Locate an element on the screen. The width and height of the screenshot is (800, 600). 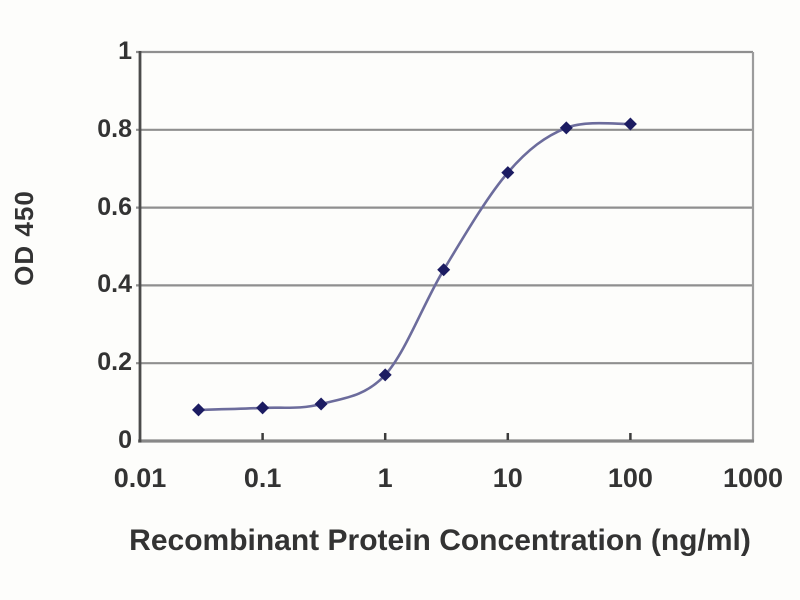
x-tick-label: 1000 is located at coordinates (753, 478).